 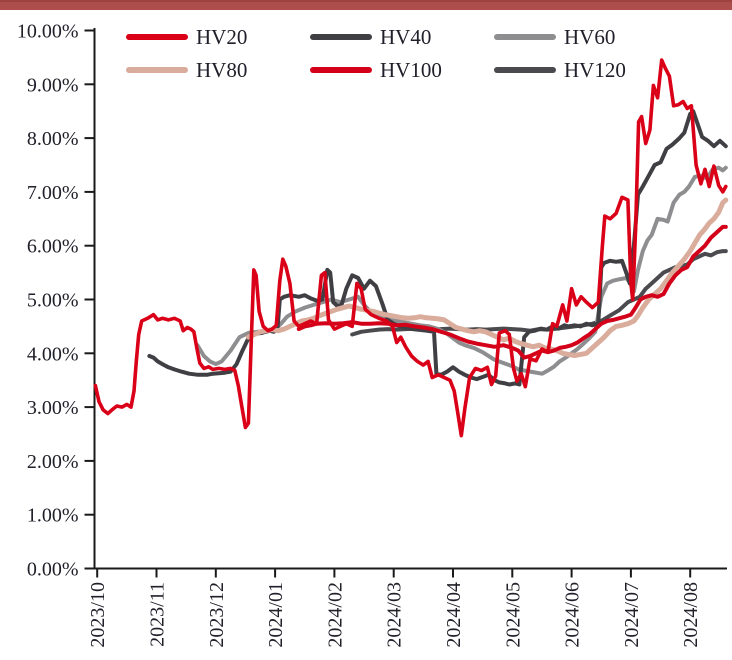 I want to click on x-axis-label: 2024/02, so click(x=335, y=615).